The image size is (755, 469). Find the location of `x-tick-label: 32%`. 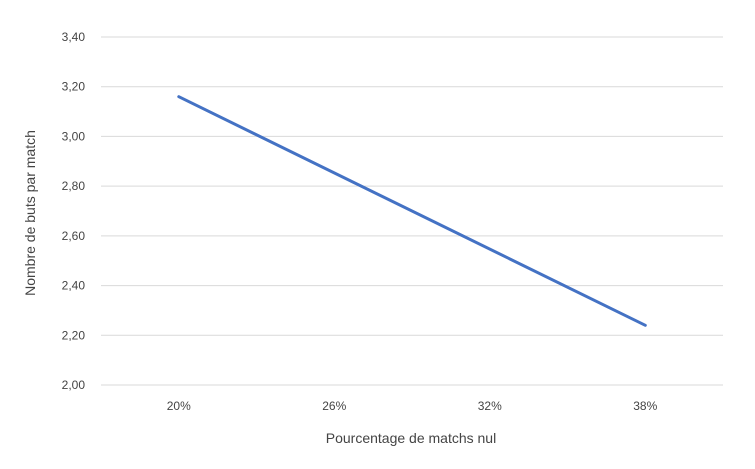

x-tick-label: 32% is located at coordinates (490, 406).